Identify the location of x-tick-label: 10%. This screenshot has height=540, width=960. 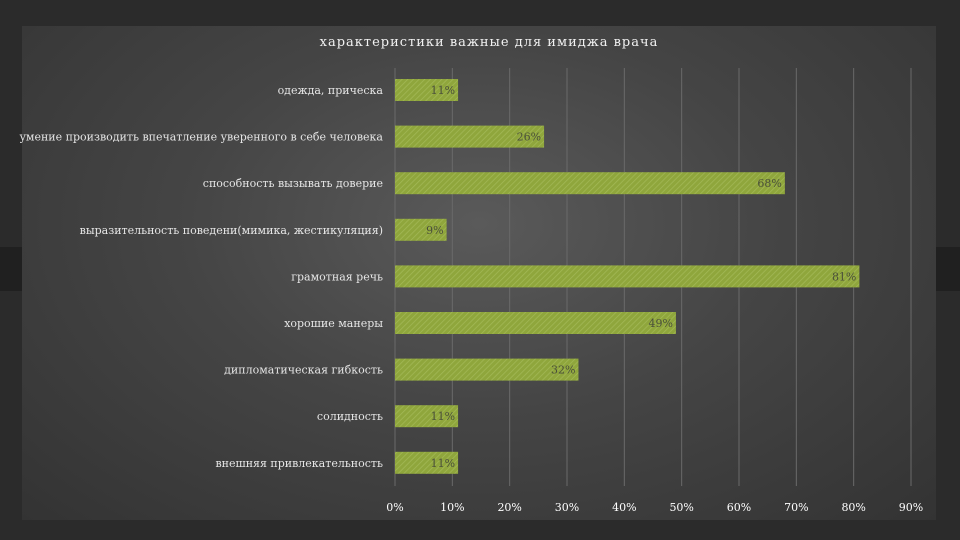
(452, 507).